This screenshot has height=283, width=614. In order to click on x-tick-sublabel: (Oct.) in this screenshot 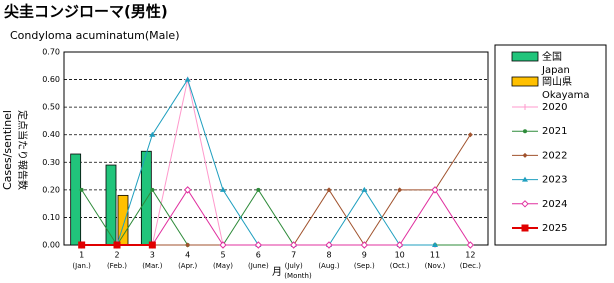, I will do `click(400, 266)`.